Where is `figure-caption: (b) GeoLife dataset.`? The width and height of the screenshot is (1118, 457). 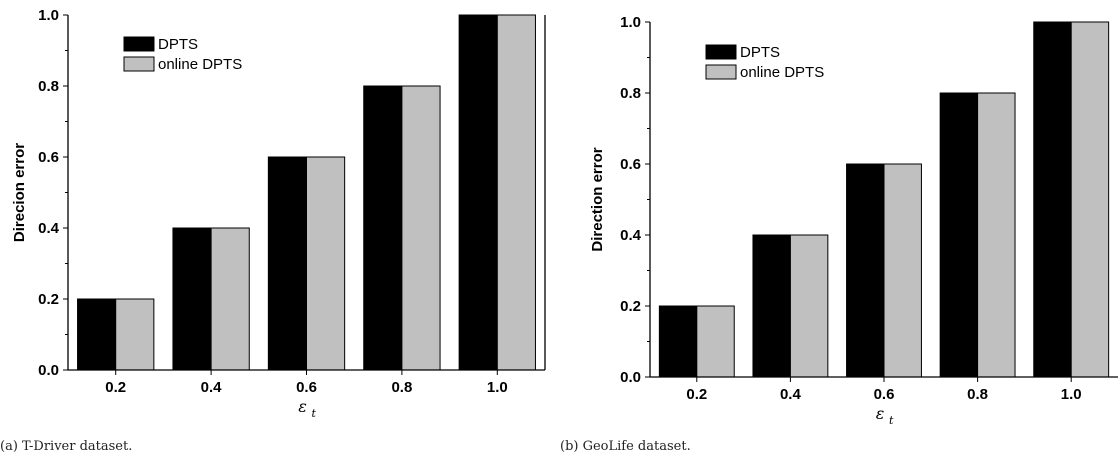
figure-caption: (b) GeoLife dataset. is located at coordinates (625, 446).